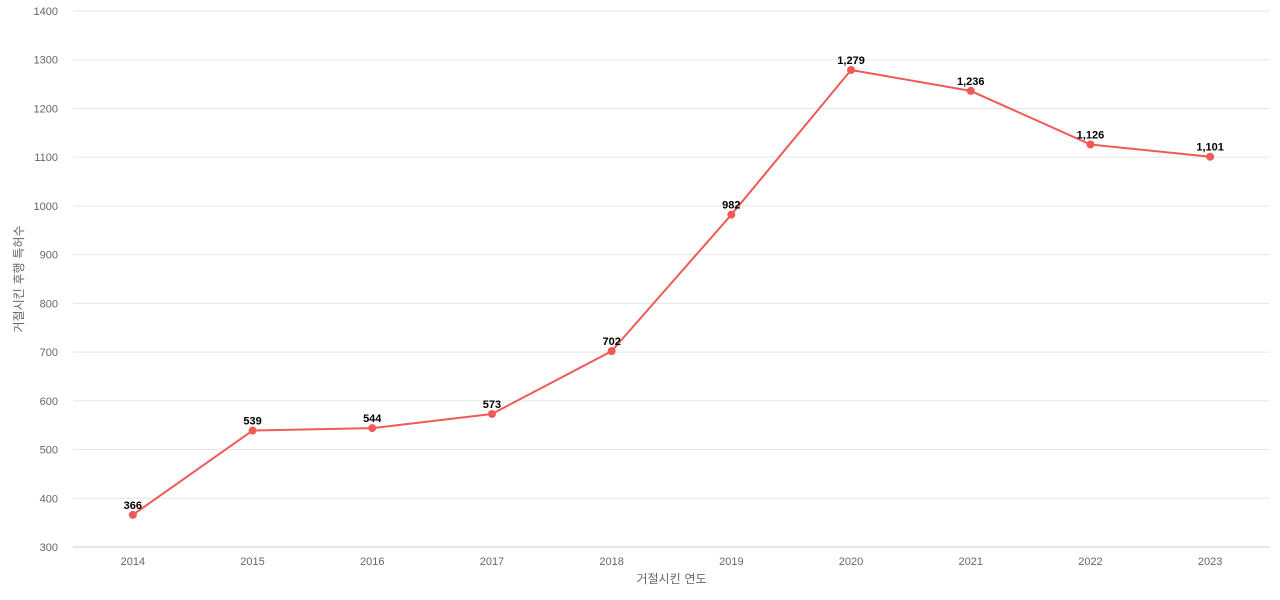 This screenshot has width=1280, height=600. I want to click on y-tick-label: 500, so click(49, 451).